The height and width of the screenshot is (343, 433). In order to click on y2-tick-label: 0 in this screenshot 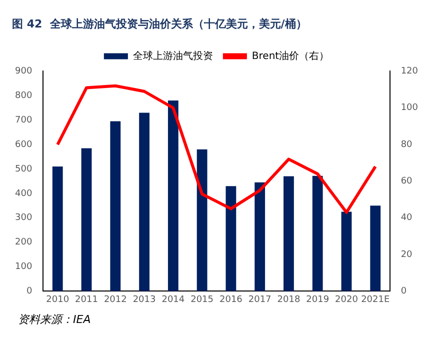, I will do `click(403, 291)`.